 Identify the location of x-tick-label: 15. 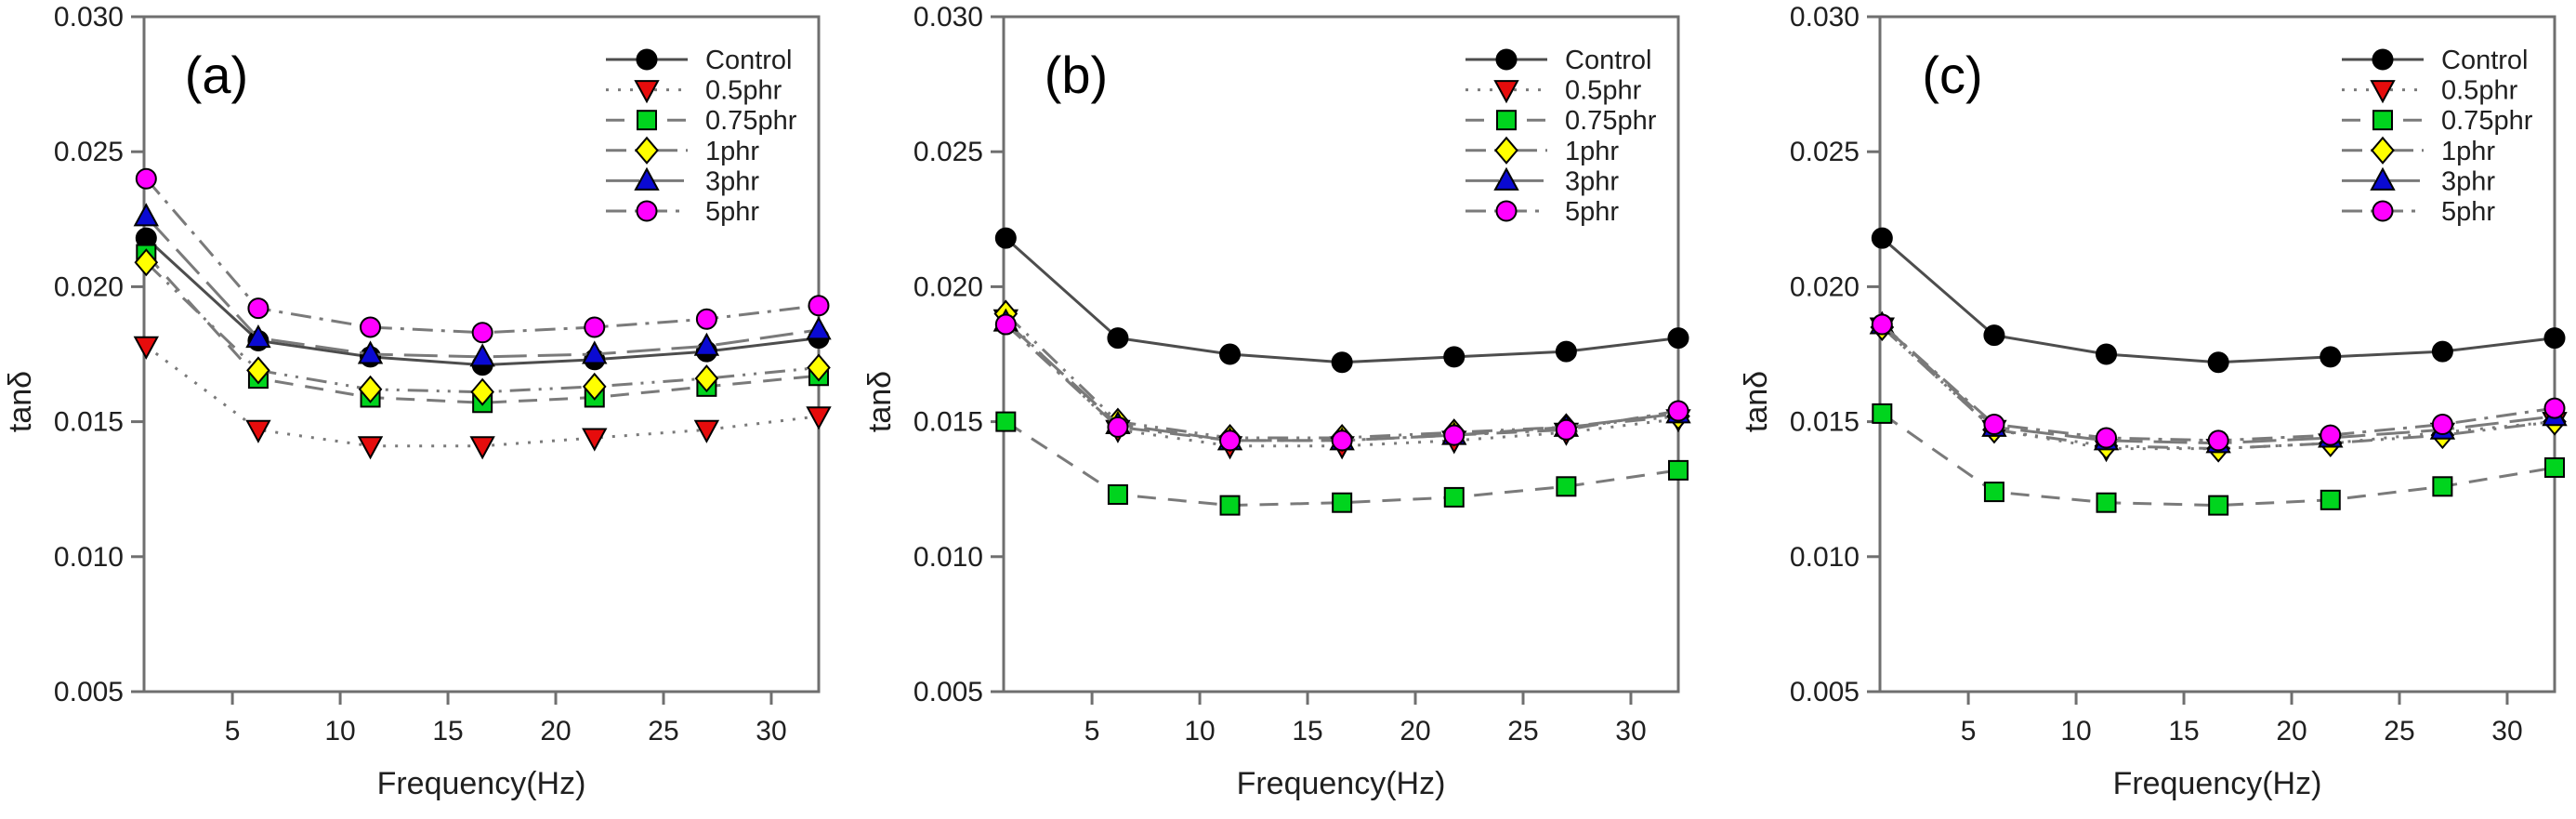
(447, 731).